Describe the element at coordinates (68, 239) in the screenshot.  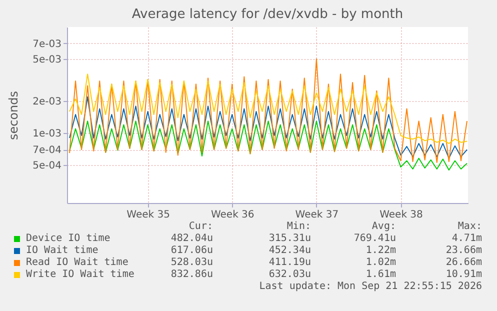
I see `legend-label: Device IO time` at that location.